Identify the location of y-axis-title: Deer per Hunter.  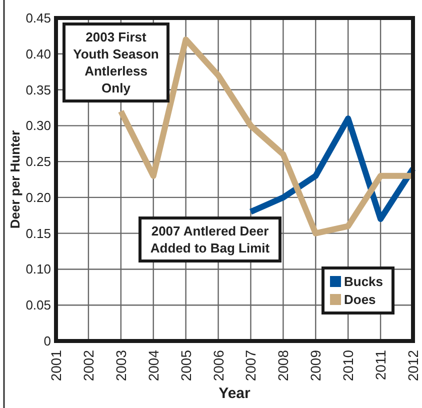
(15, 179).